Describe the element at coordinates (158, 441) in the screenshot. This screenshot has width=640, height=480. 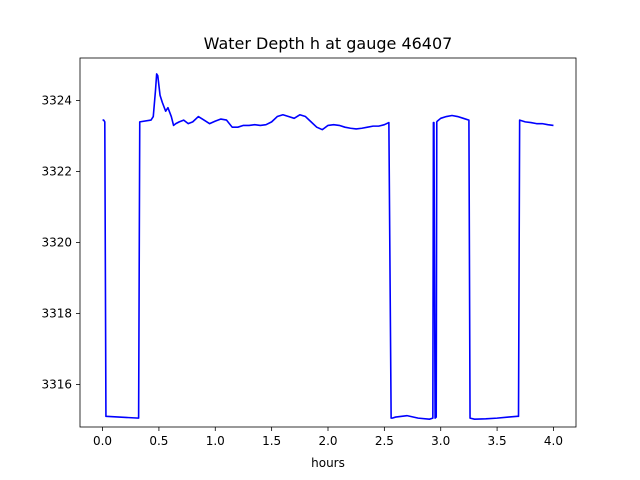
I see `x-tick-label: 0.5` at that location.